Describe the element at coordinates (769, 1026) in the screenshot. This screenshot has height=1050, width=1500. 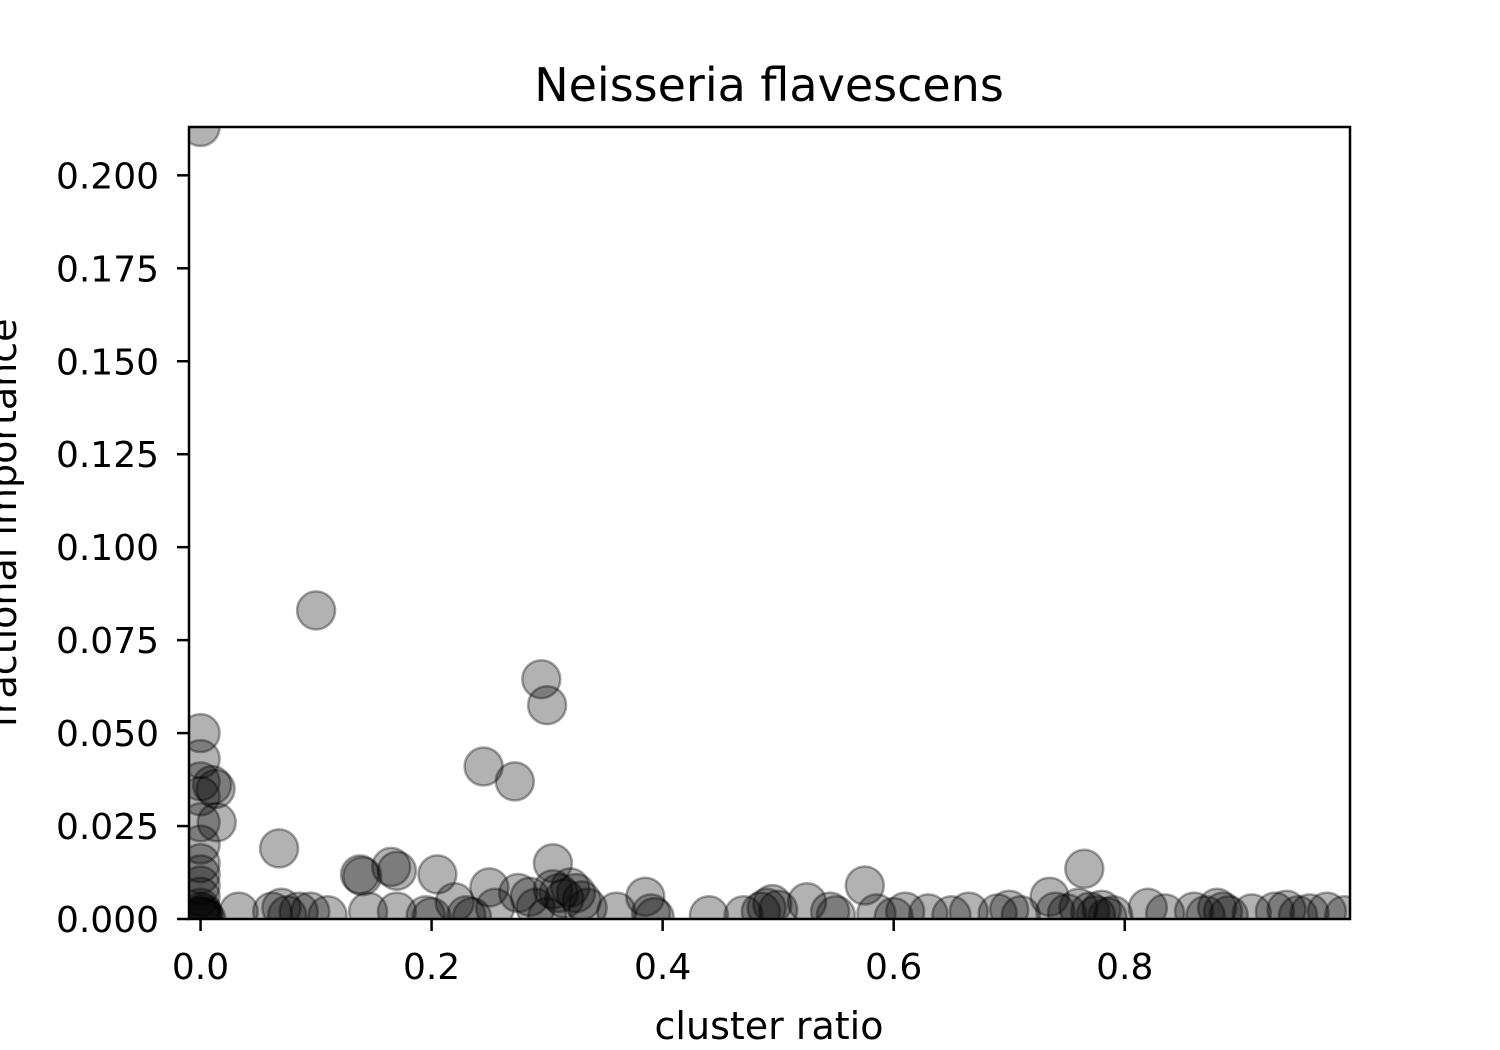
I see `x-axis-label: cluster ratio` at that location.